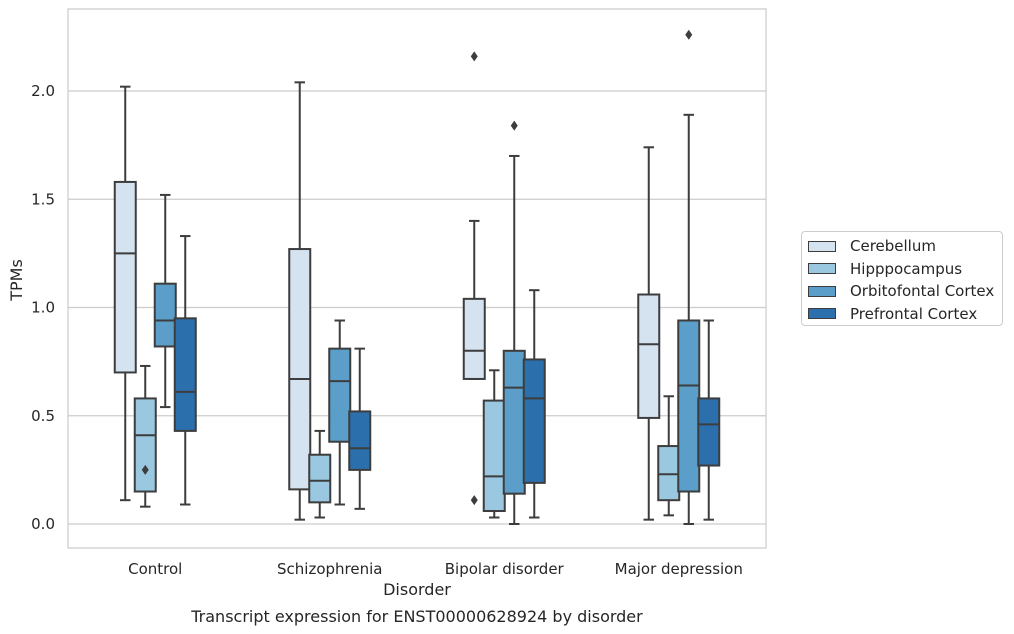  Describe the element at coordinates (16, 280) in the screenshot. I see `y-axis-title: TPMs` at that location.